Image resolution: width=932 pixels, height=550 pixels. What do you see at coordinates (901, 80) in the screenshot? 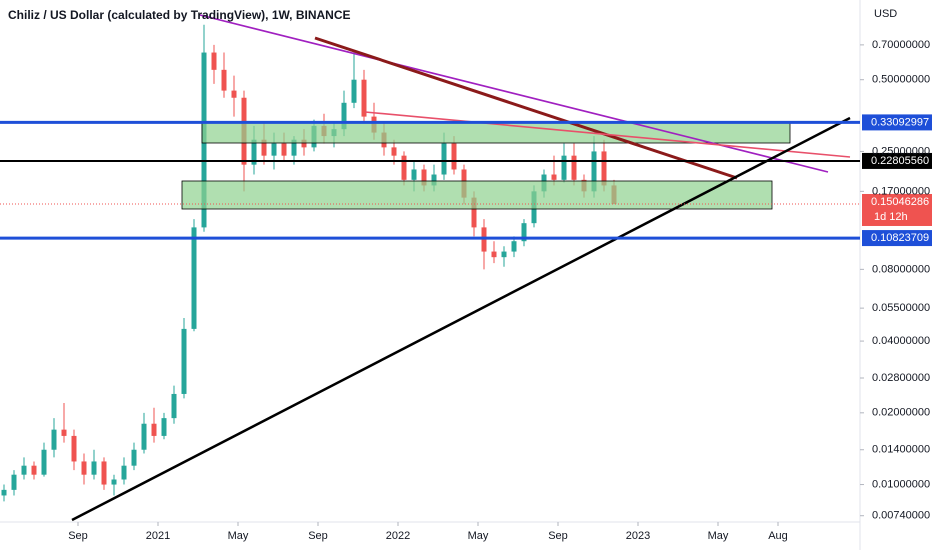
I see `y-tick-label: 0.50000000` at bounding box center [901, 80].